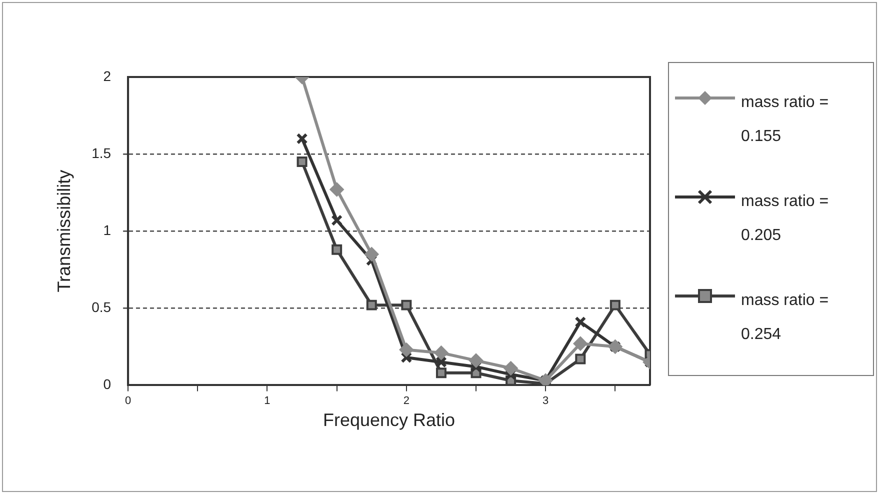  I want to click on x-tick-label: 3, so click(545, 400).